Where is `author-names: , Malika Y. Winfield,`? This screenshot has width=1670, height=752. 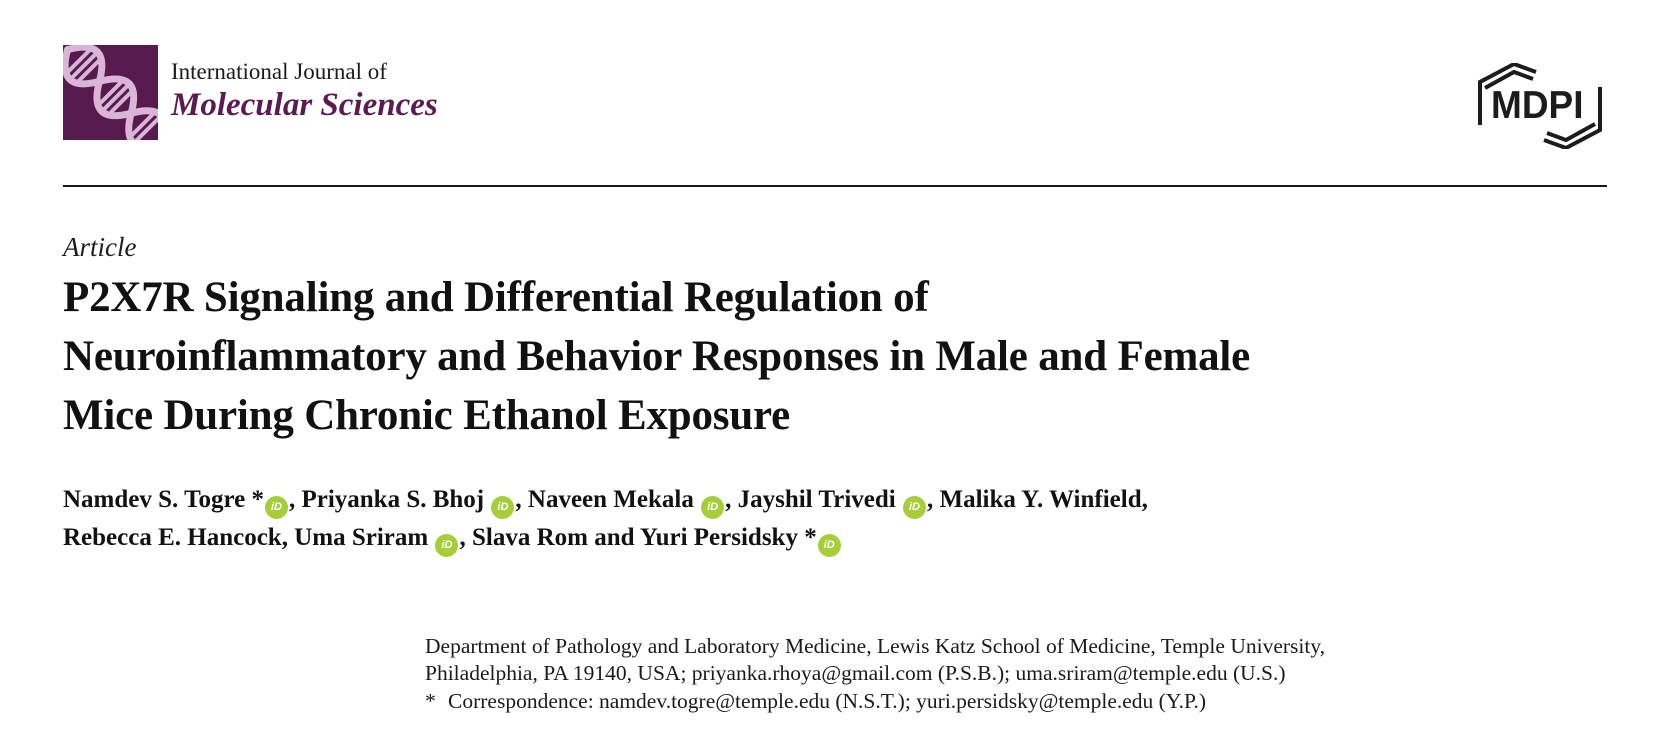 author-names: , Malika Y. Winfield, is located at coordinates (1037, 499).